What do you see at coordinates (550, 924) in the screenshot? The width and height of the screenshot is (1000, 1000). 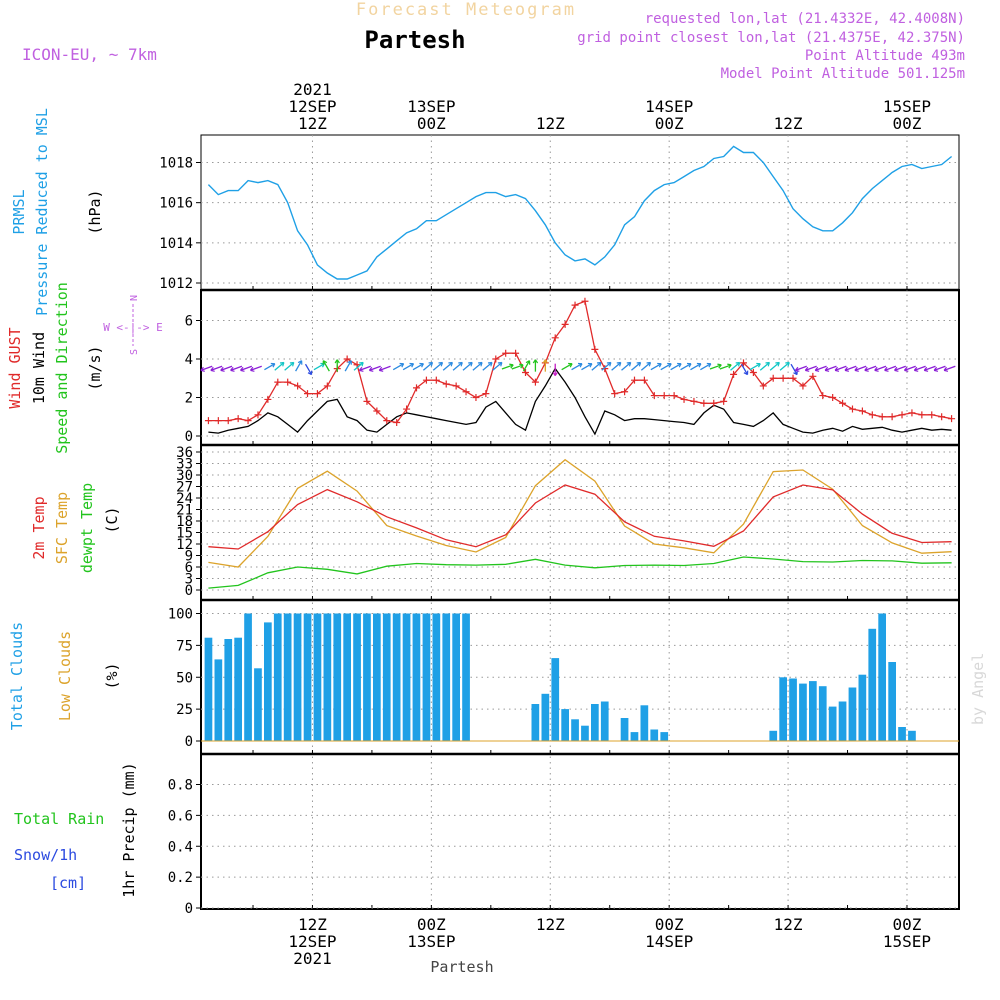 I see `bottom-time-label: 12Z` at bounding box center [550, 924].